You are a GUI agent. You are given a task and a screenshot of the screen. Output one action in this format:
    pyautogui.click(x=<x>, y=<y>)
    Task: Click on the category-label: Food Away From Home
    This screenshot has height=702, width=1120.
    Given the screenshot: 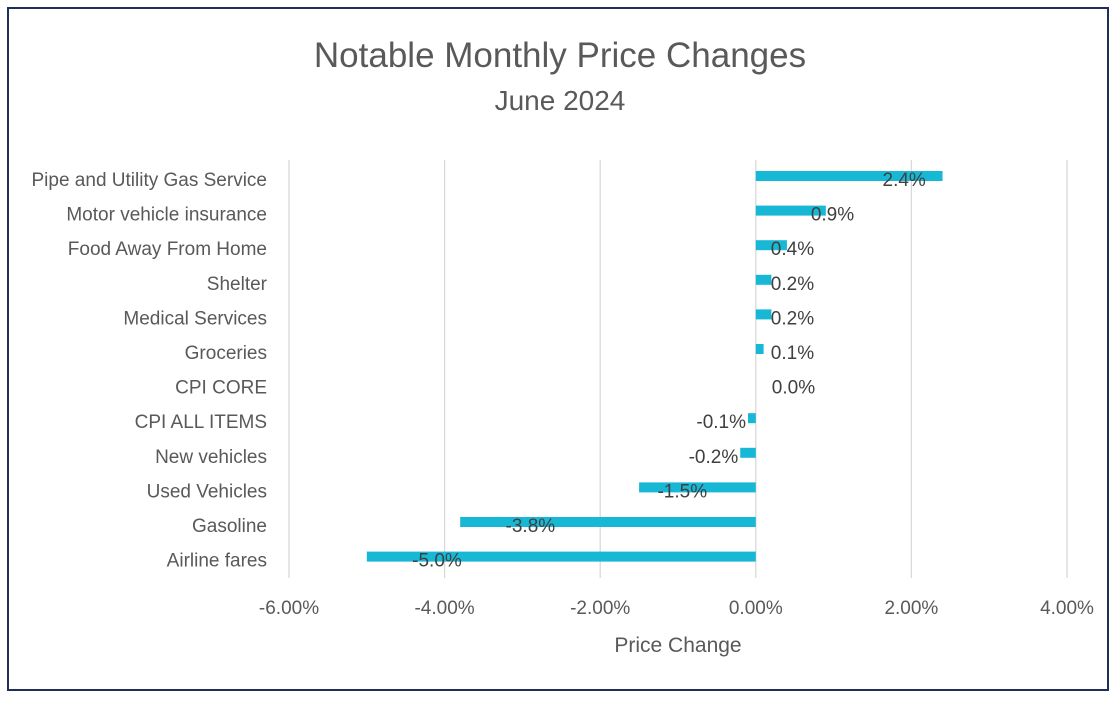 What is the action you would take?
    pyautogui.click(x=167, y=249)
    